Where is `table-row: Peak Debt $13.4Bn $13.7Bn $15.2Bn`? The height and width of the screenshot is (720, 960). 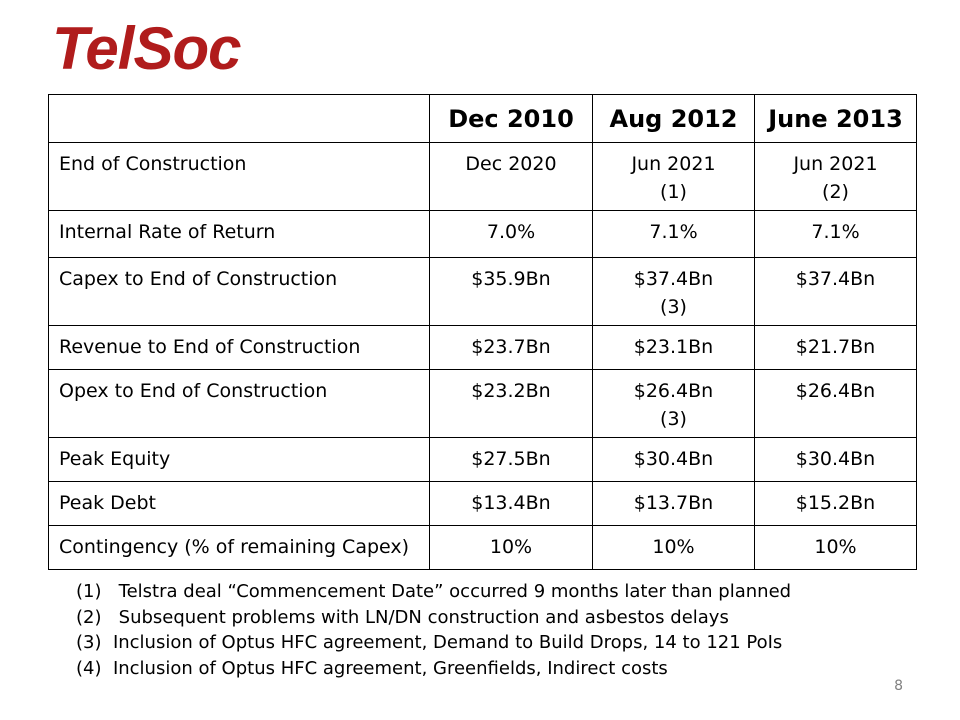 table-row: Peak Debt $13.4Bn $13.7Bn $15.2Bn is located at coordinates (482, 503).